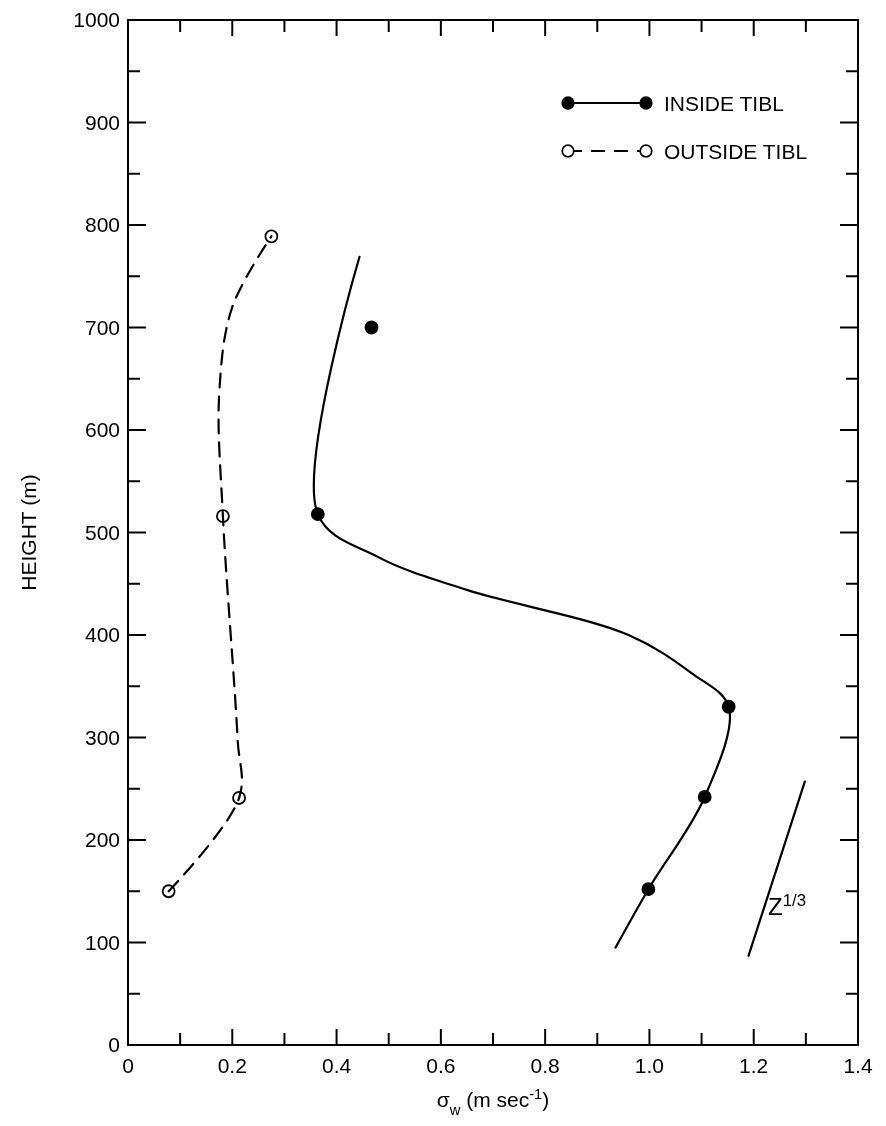 This screenshot has width=886, height=1126. What do you see at coordinates (96, 19) in the screenshot?
I see `y-tick-label: 1000` at bounding box center [96, 19].